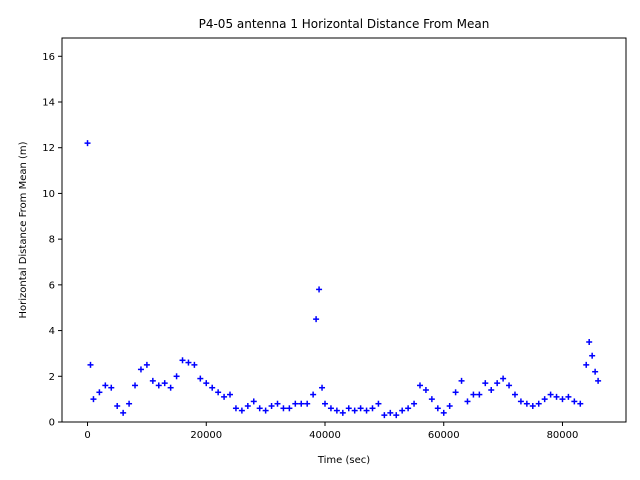 The image size is (640, 480). I want to click on x-axis-label: Time (sec), so click(343, 460).